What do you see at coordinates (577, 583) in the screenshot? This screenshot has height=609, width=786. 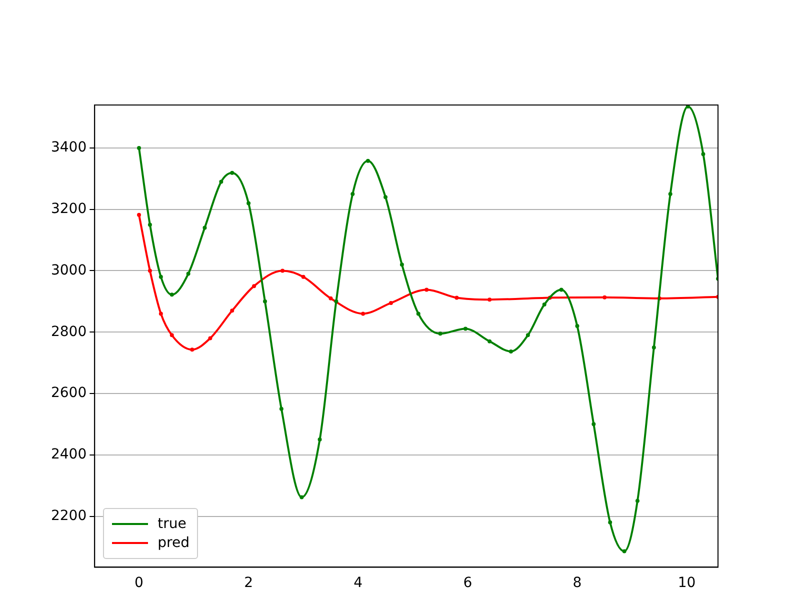 I see `x-tick-label: 8` at bounding box center [577, 583].